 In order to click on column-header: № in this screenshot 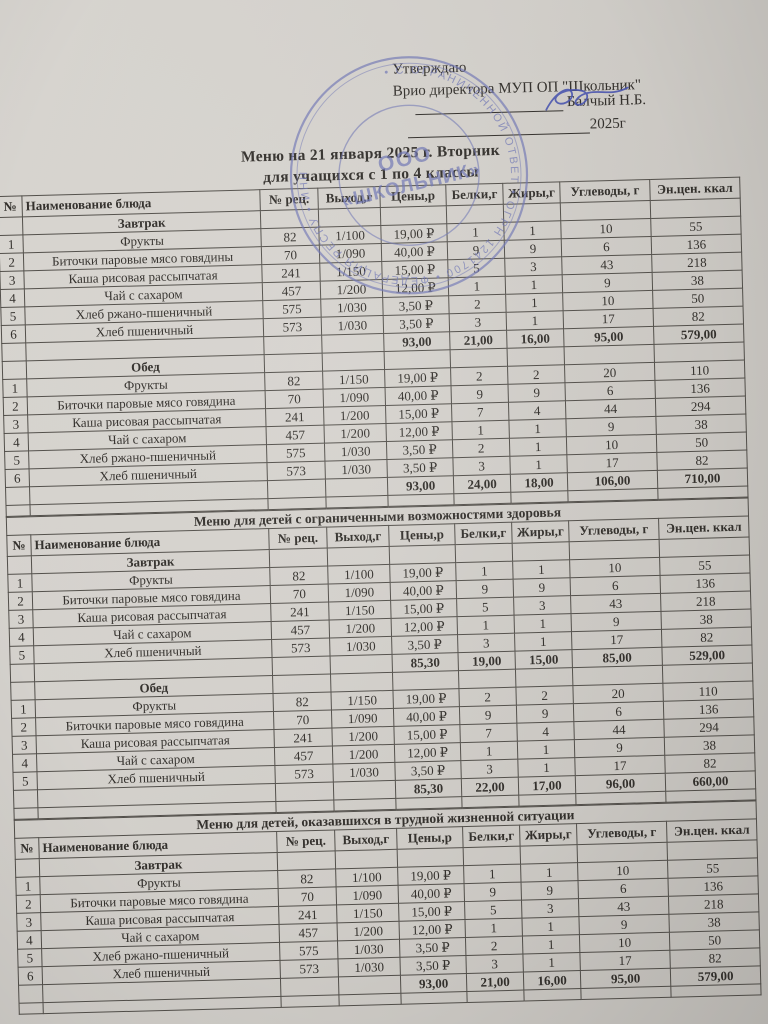, I will do `click(11, 206)`.